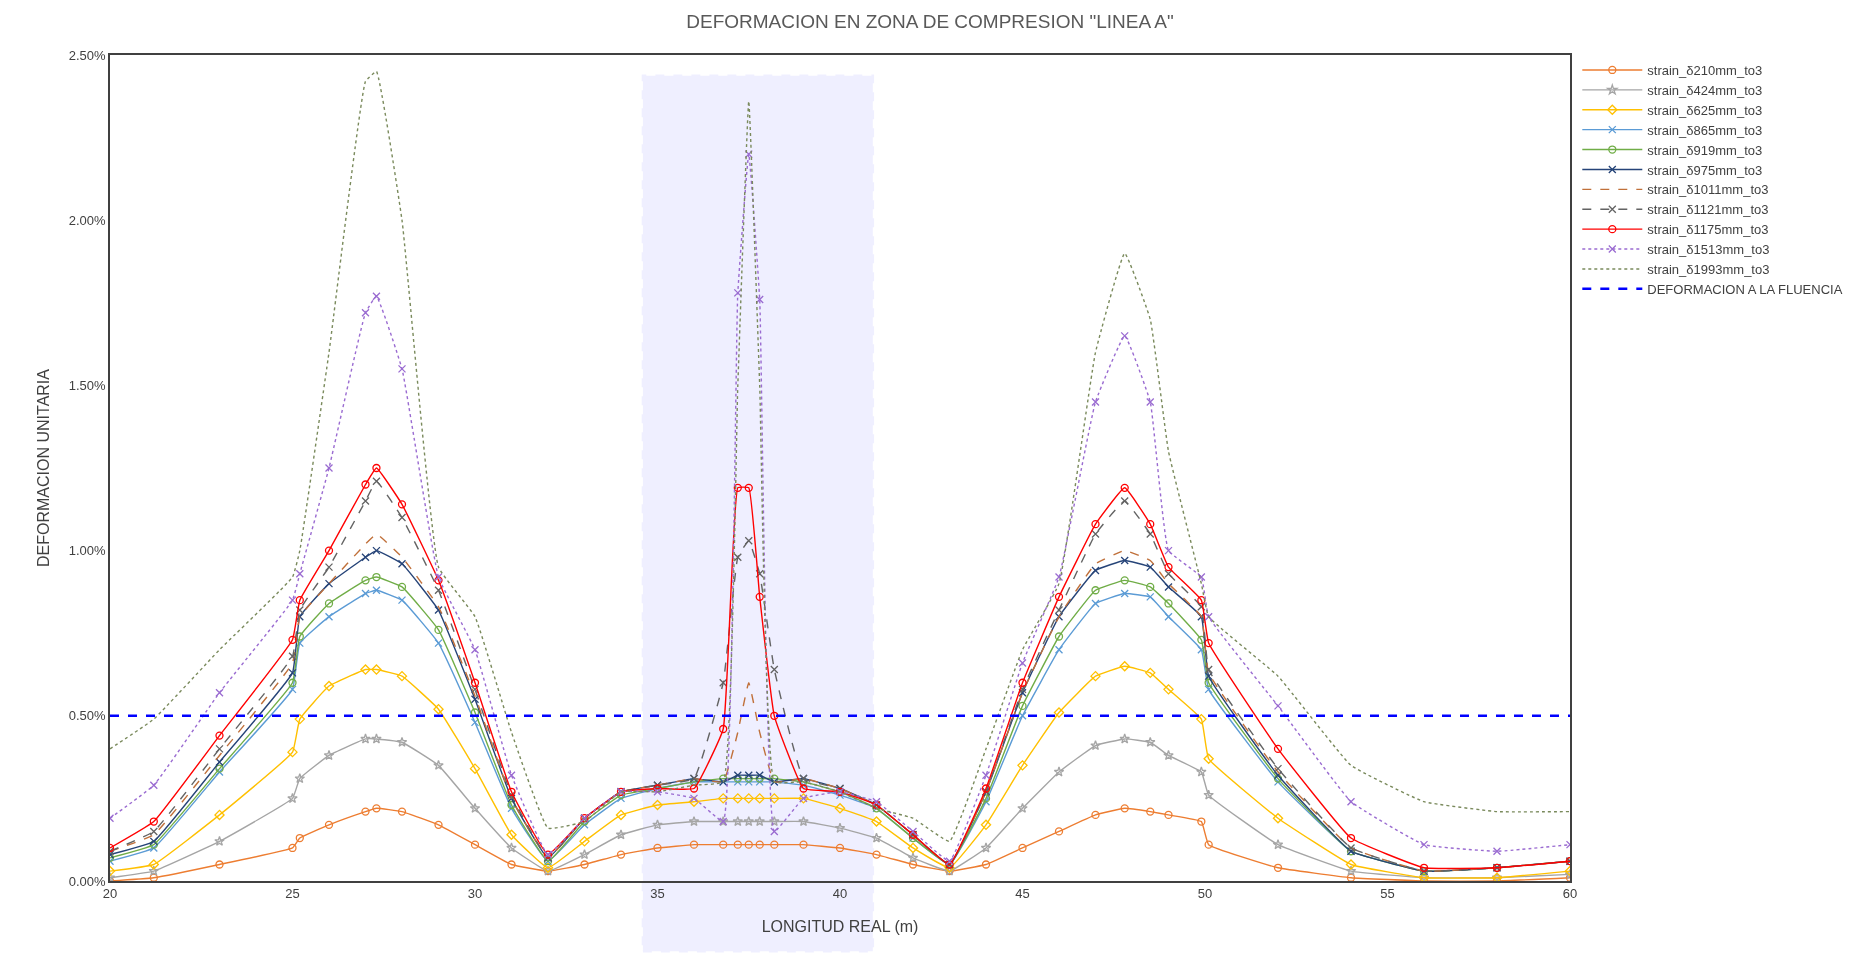 This screenshot has height=966, width=1860. I want to click on x-tick-label: 35, so click(657, 894).